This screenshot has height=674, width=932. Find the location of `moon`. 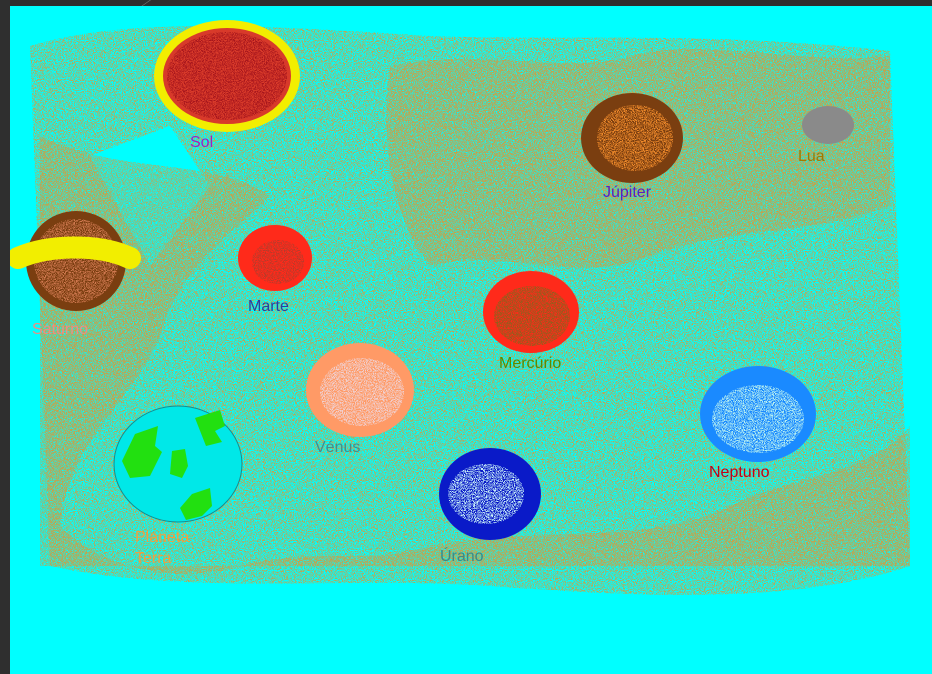

moon is located at coordinates (828, 125).